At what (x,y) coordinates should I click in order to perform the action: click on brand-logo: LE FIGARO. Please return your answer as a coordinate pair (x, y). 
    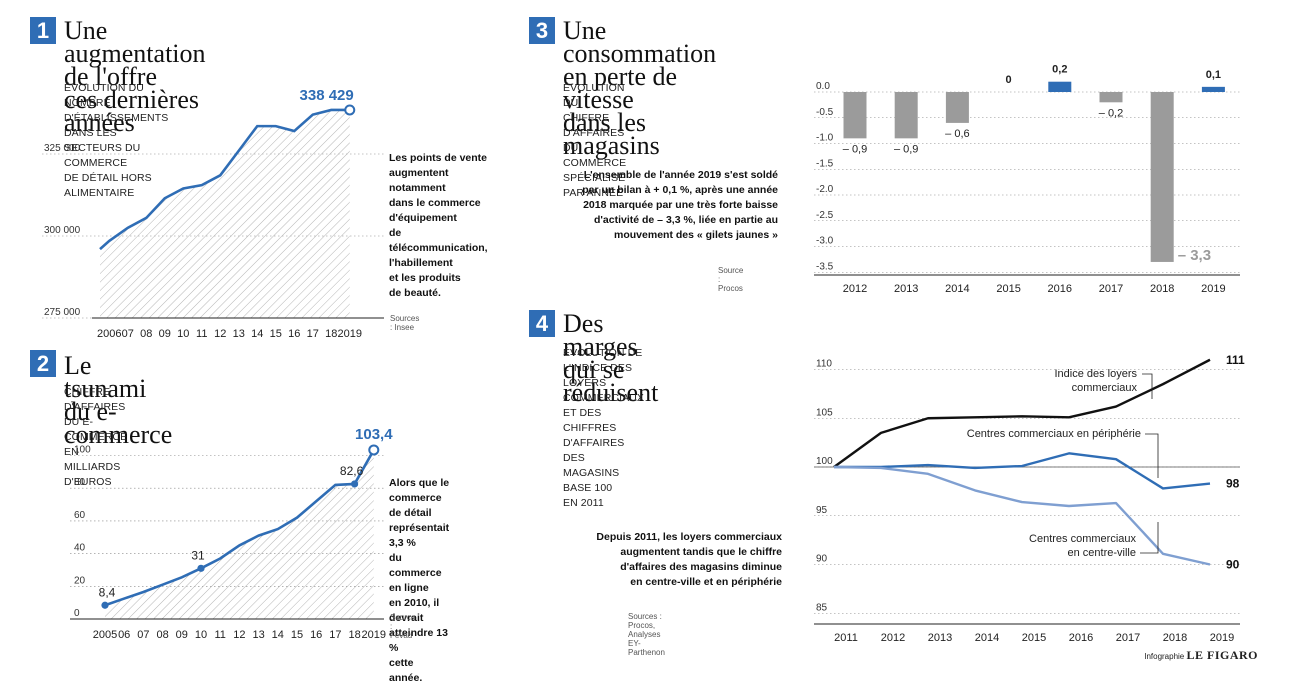
    Looking at the image, I should click on (1222, 655).